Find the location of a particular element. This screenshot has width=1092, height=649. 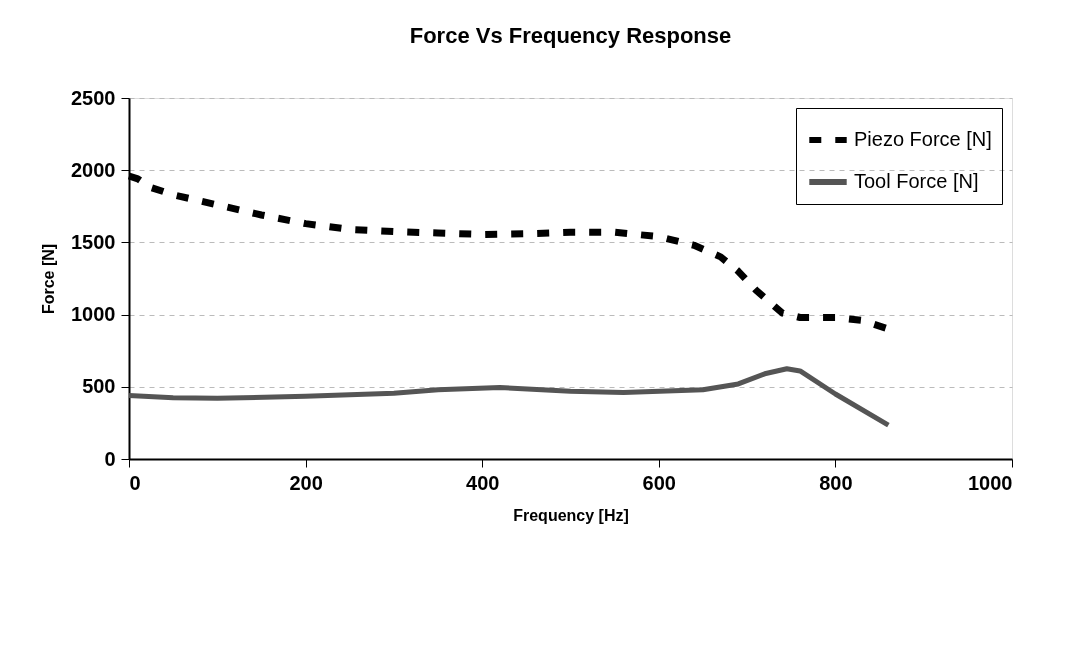

x-tick-label: 600 is located at coordinates (659, 482).